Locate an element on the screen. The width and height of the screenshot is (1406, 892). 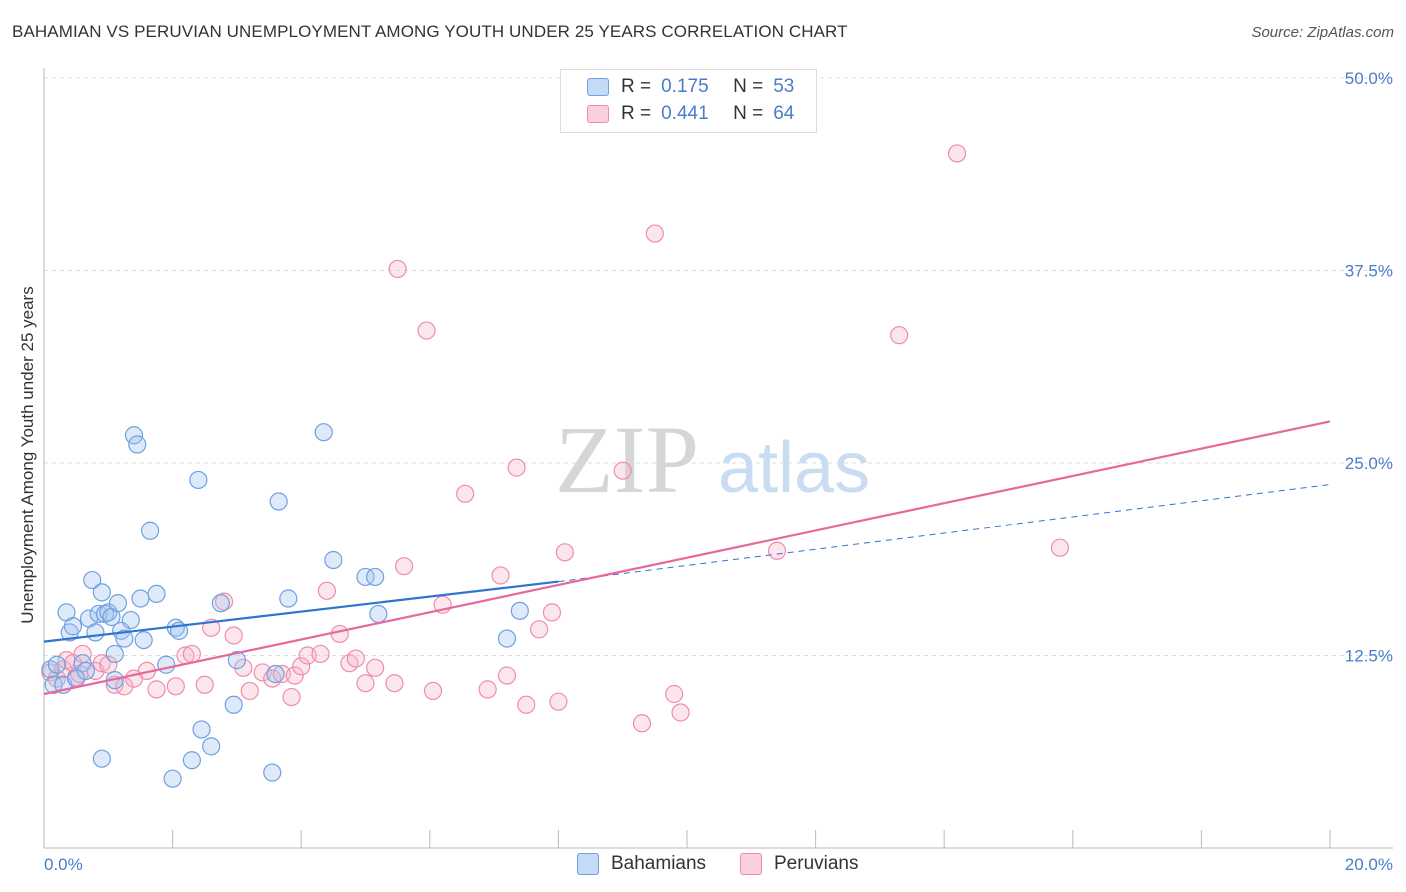
legend-r-value: 0.441 is located at coordinates (685, 113).